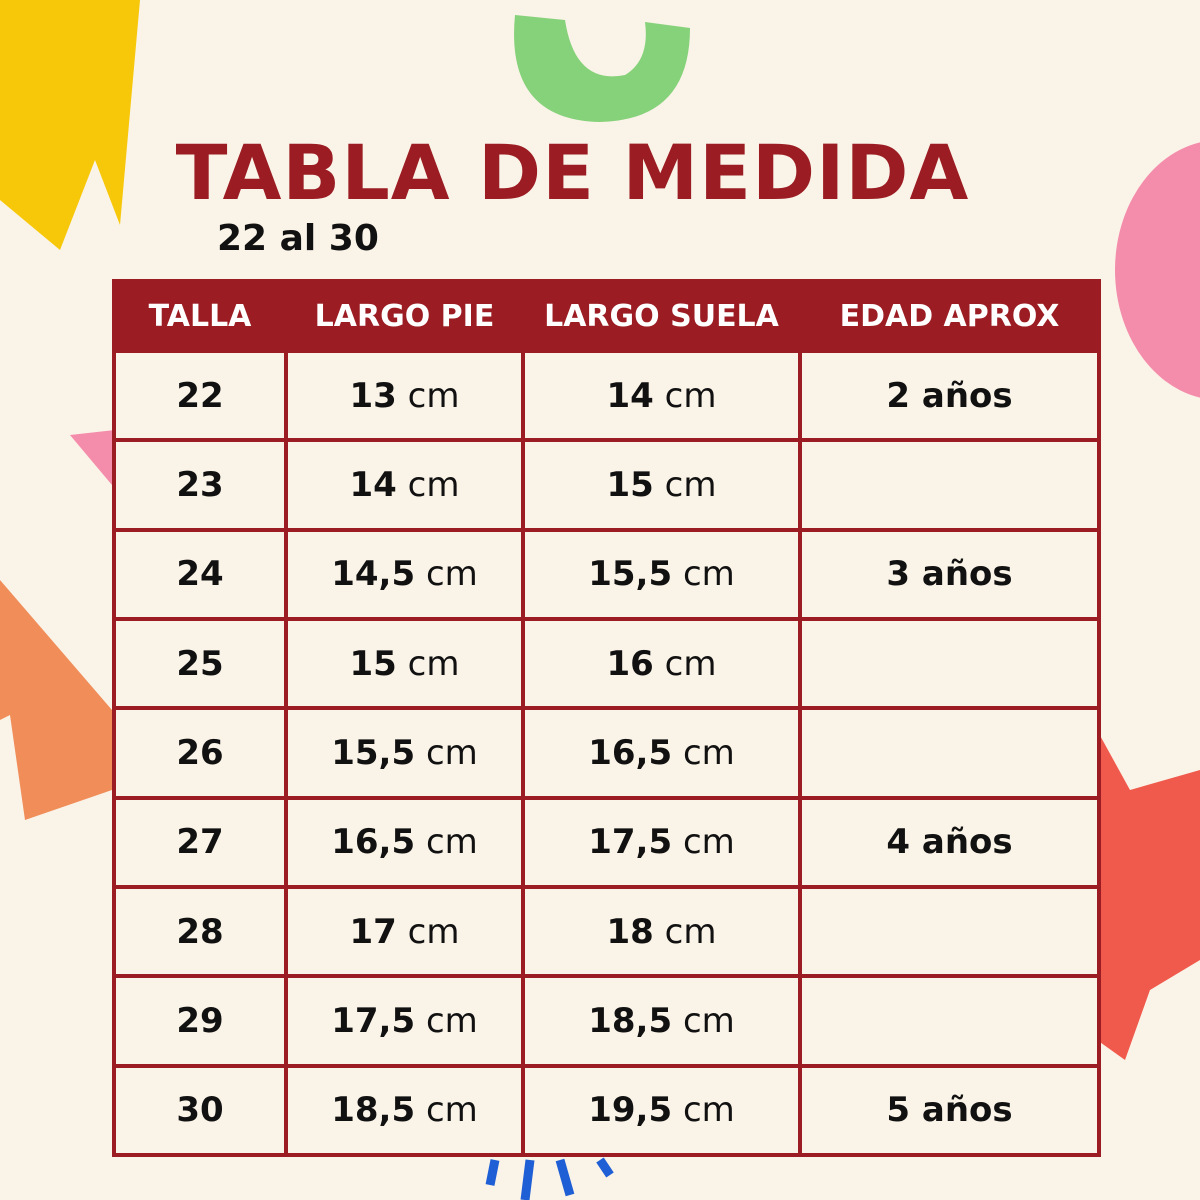 The image size is (1200, 1200). Describe the element at coordinates (200, 316) in the screenshot. I see `column-header: TALLA` at that location.